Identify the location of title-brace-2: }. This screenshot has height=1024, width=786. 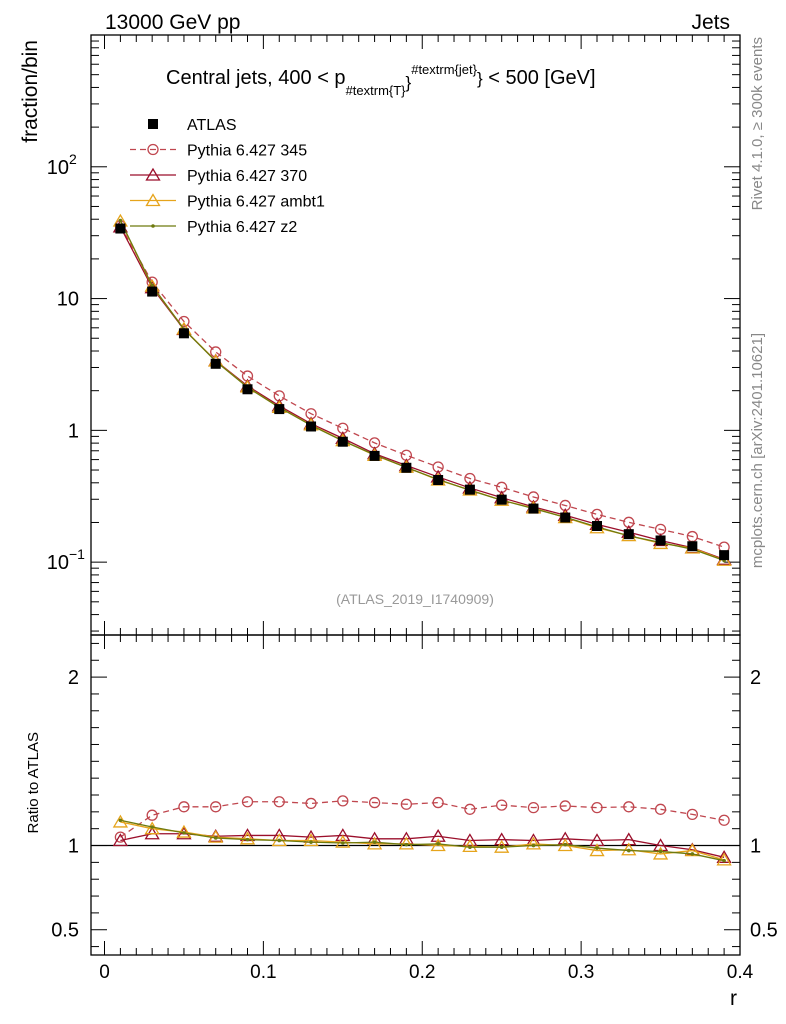
(480, 78).